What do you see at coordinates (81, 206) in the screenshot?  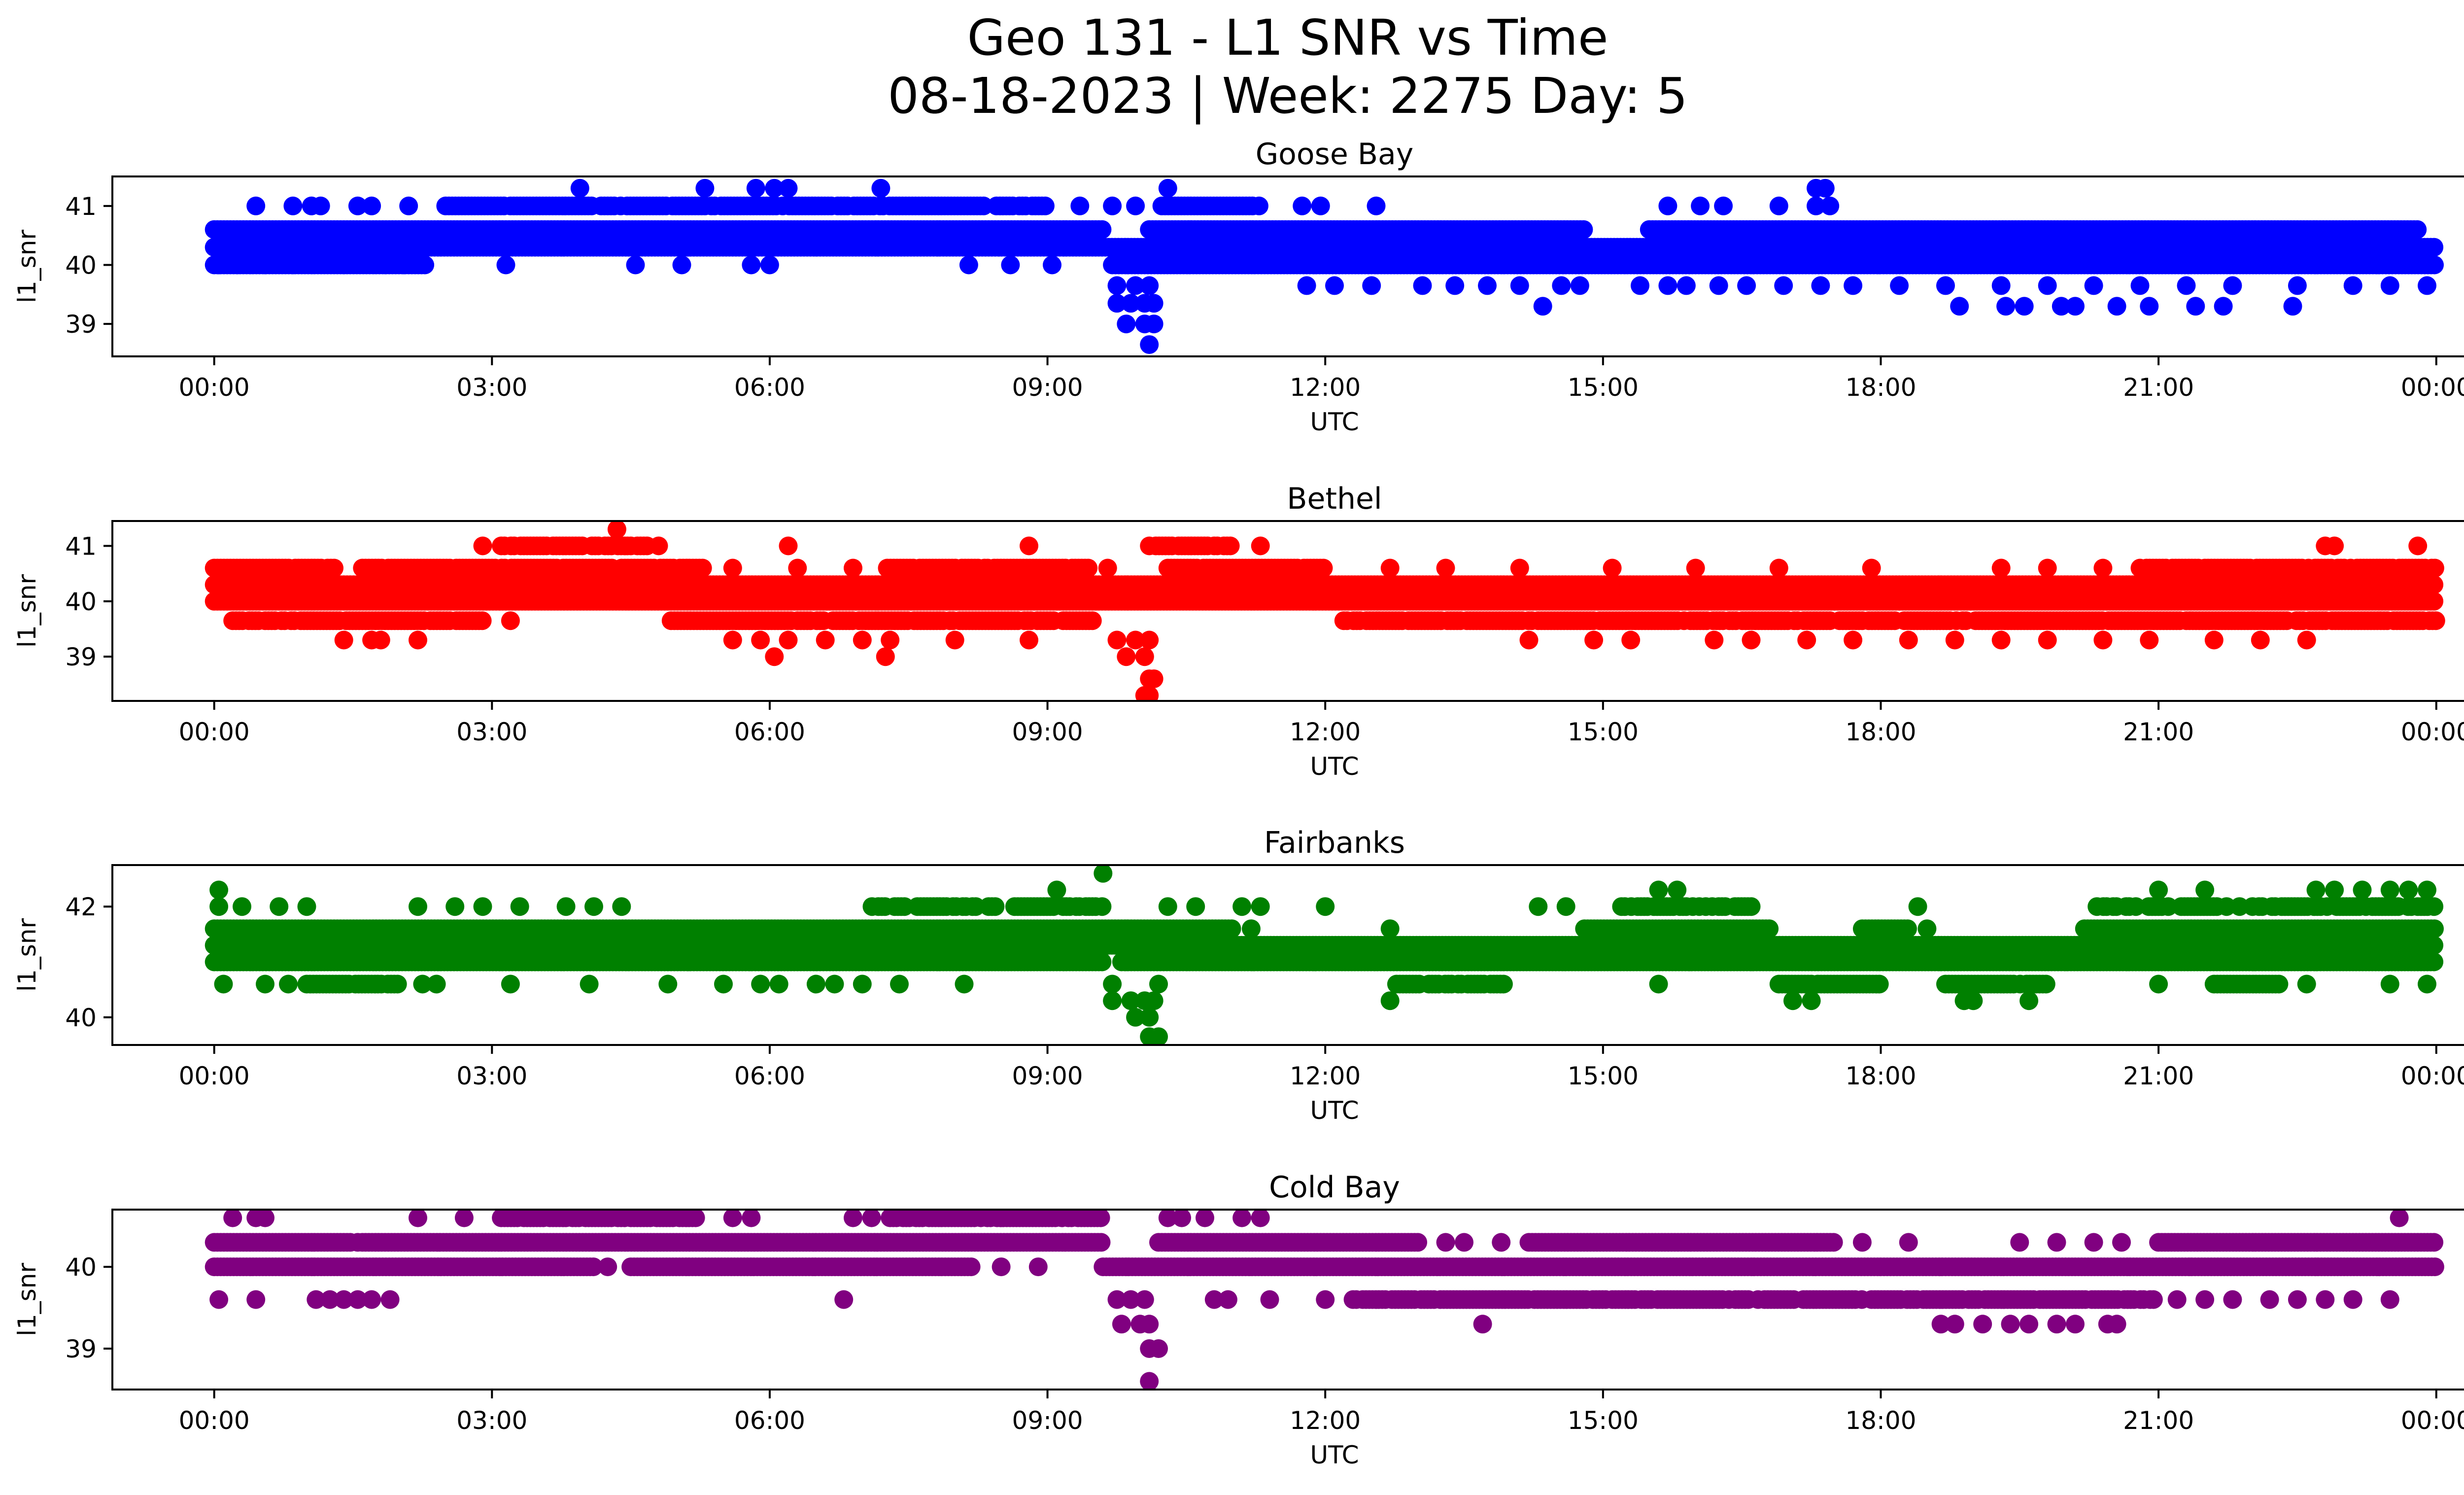 I see `y-tick-label: 41` at bounding box center [81, 206].